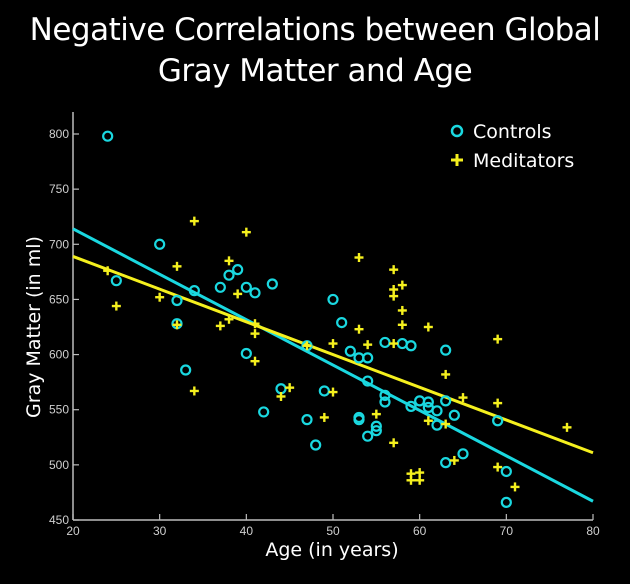 The height and width of the screenshot is (584, 630). Describe the element at coordinates (315, 30) in the screenshot. I see `chart-title-line-1: Negative Correlations between Global` at that location.